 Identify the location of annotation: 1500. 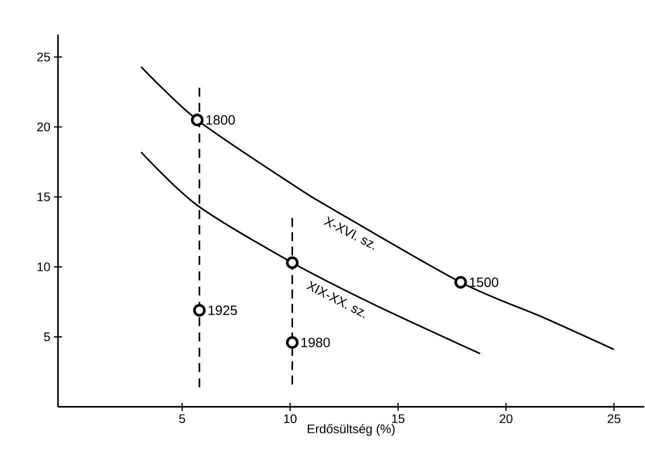
(484, 283).